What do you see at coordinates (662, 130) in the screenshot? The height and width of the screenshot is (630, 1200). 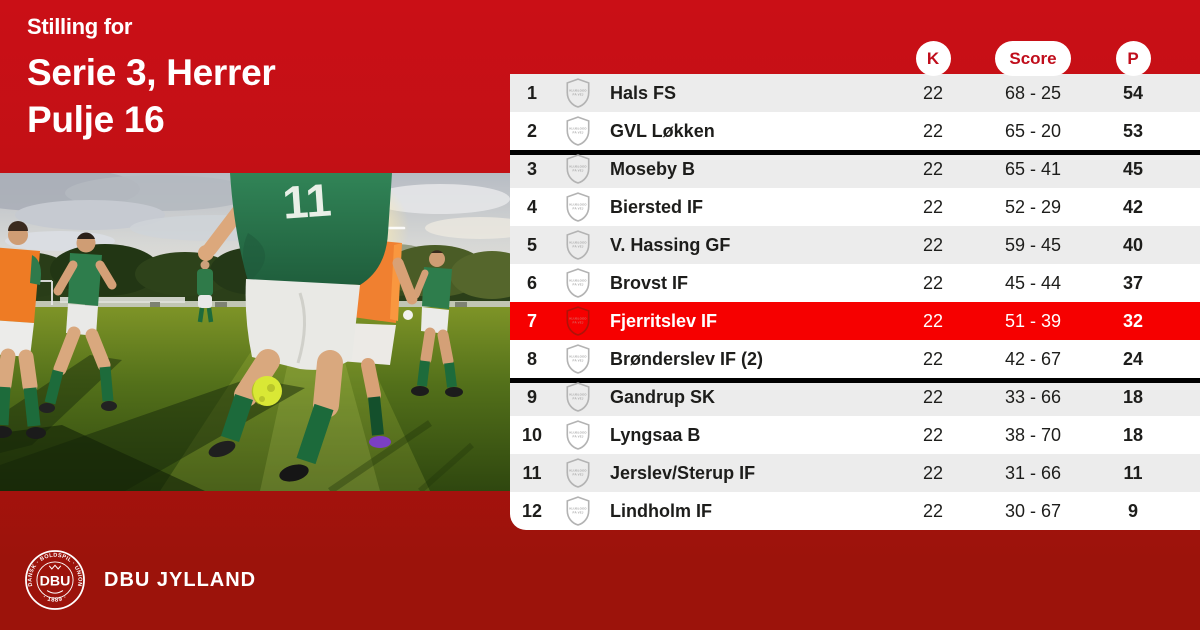 I see `team-name: GVL Løkken` at bounding box center [662, 130].